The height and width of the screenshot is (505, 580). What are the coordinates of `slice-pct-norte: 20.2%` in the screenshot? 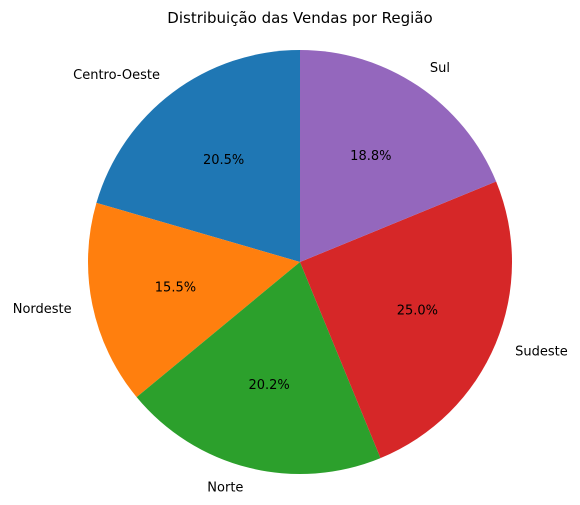 It's located at (268, 385).